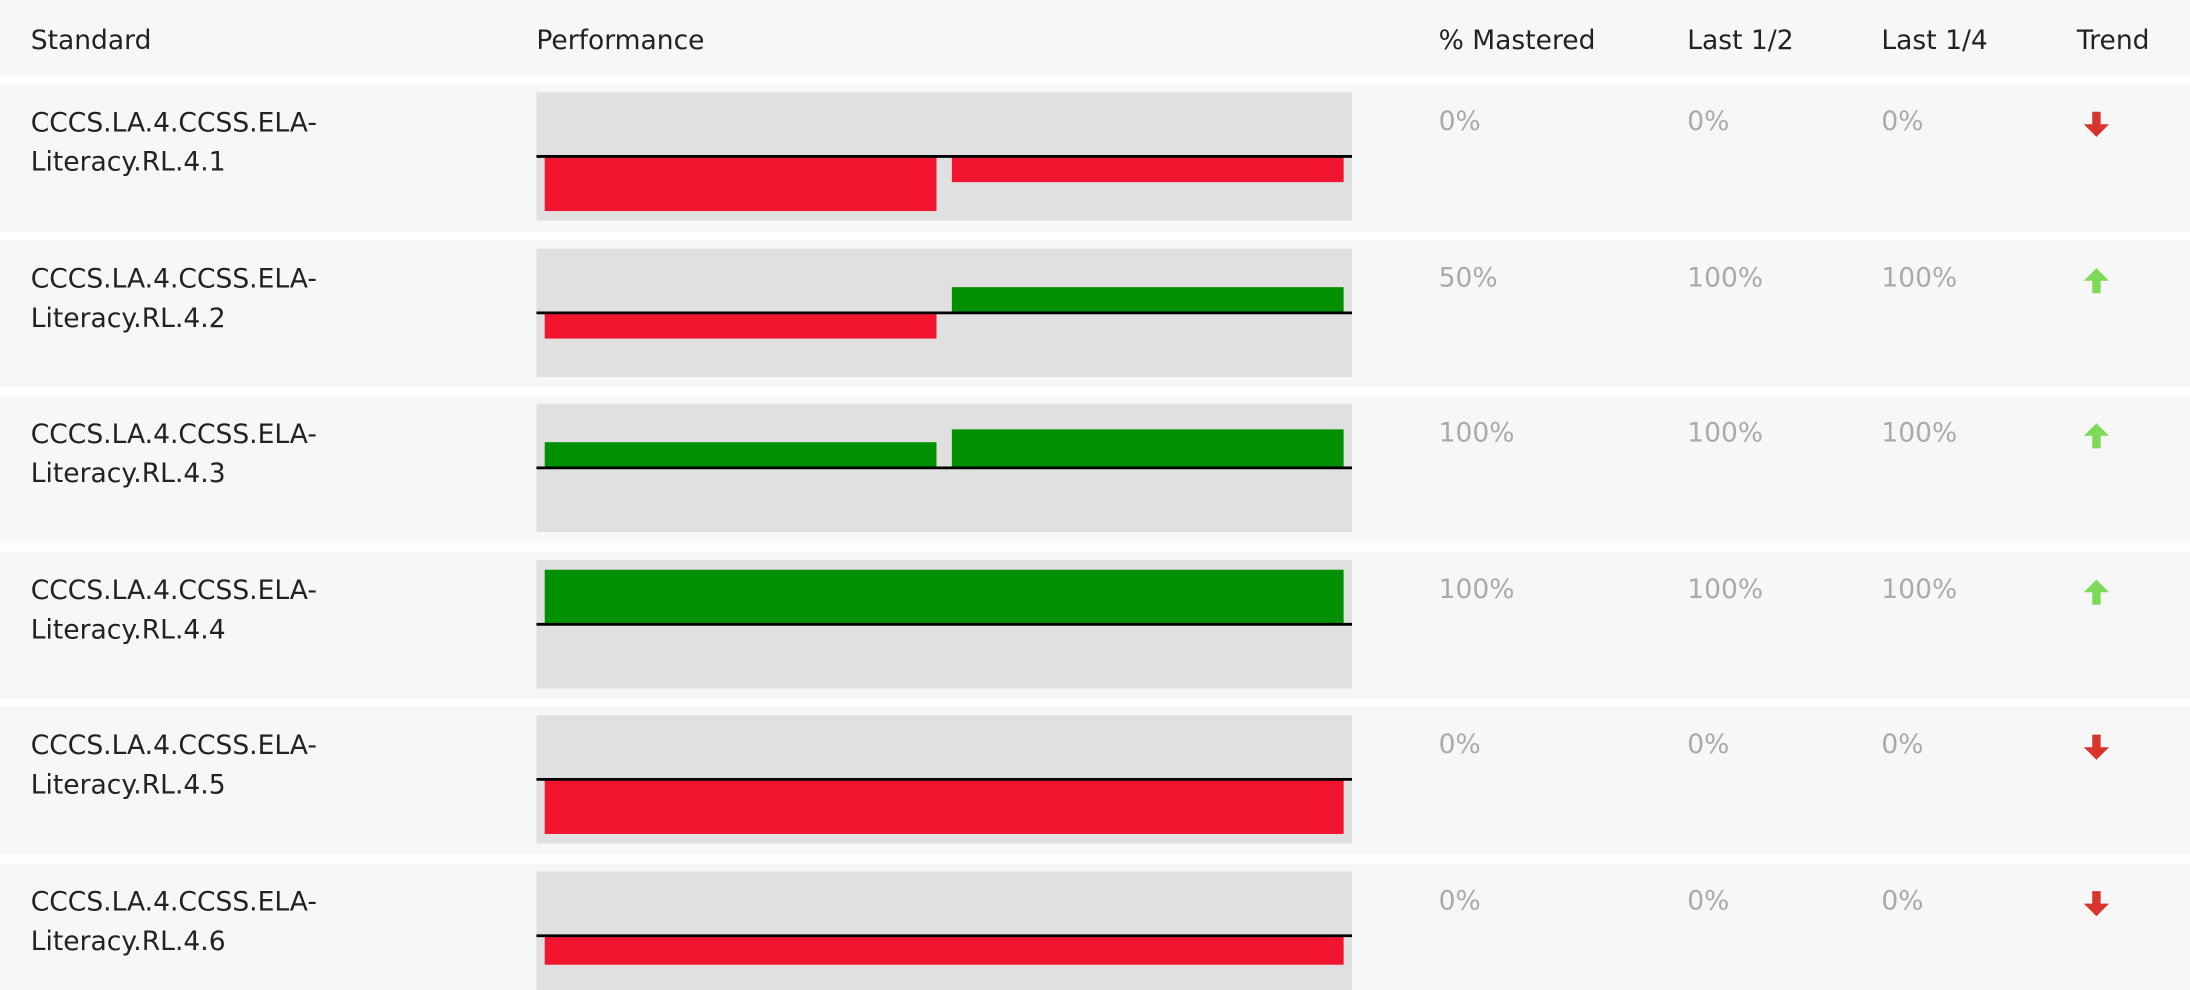  I want to click on standard-name: CCCS.LA.4.CCSS.ELA-Literacy.RL.4.4, so click(173, 609).